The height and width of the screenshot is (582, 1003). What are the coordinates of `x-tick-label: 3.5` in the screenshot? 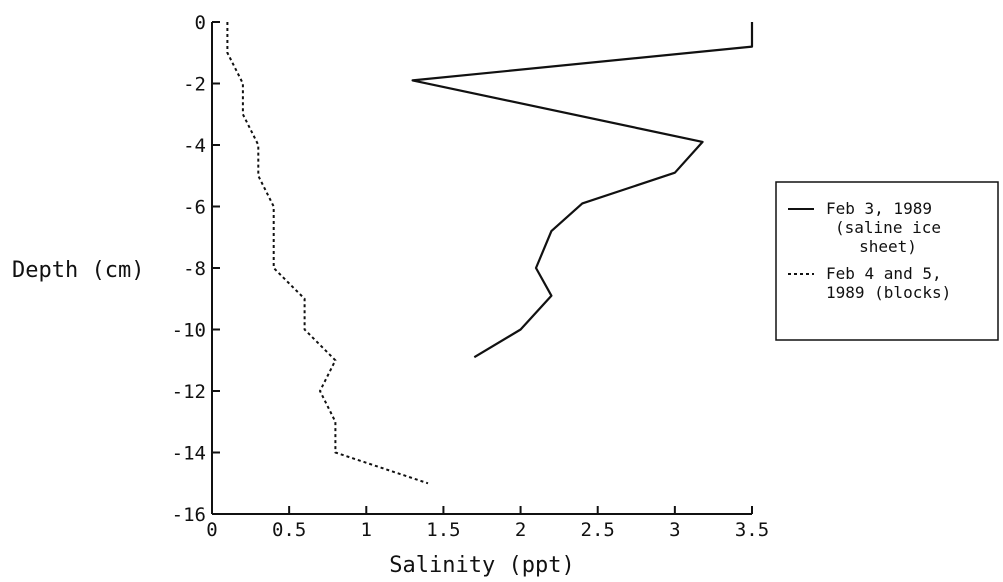 It's located at (752, 530).